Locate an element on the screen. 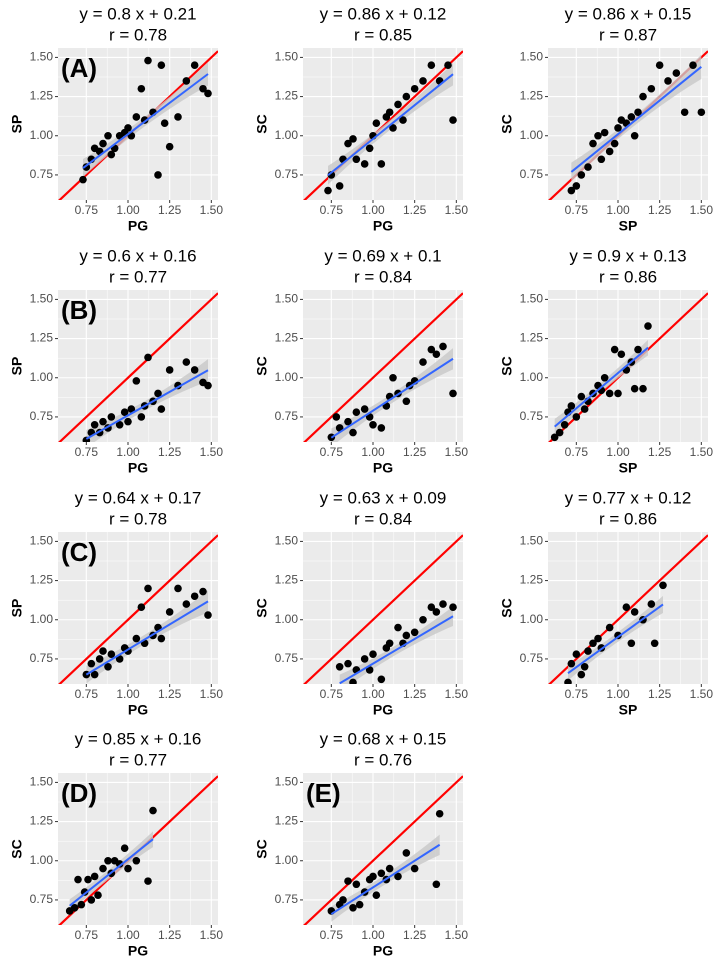  panel-label: (B) is located at coordinates (79, 310).